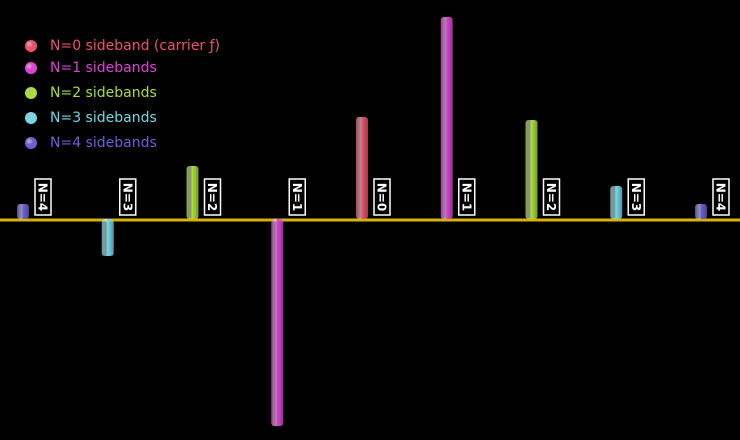  What do you see at coordinates (103, 93) in the screenshot?
I see `legend-label: N=2 sidebands` at bounding box center [103, 93].